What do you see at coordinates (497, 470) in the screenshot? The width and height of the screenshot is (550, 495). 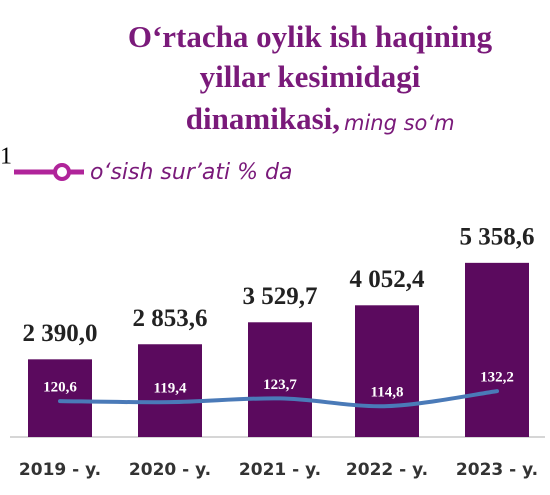 I see `x-tick-label: 2023 - y.` at bounding box center [497, 470].